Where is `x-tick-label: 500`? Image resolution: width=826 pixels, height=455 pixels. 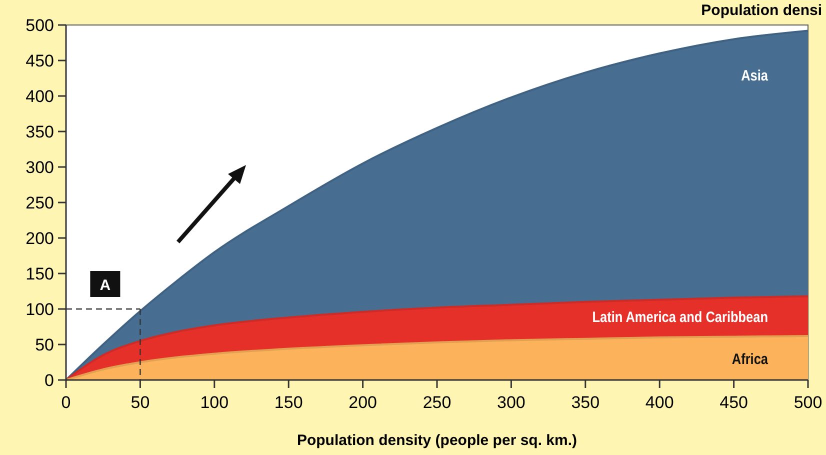 x-tick-label: 500 is located at coordinates (808, 402).